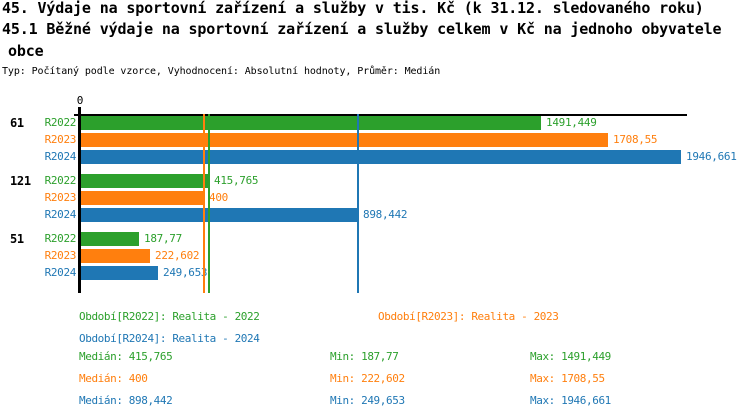 The height and width of the screenshot is (414, 750). Describe the element at coordinates (468, 316) in the screenshot. I see `legend-period-2: Období[R2023]: Realita - 2023` at that location.